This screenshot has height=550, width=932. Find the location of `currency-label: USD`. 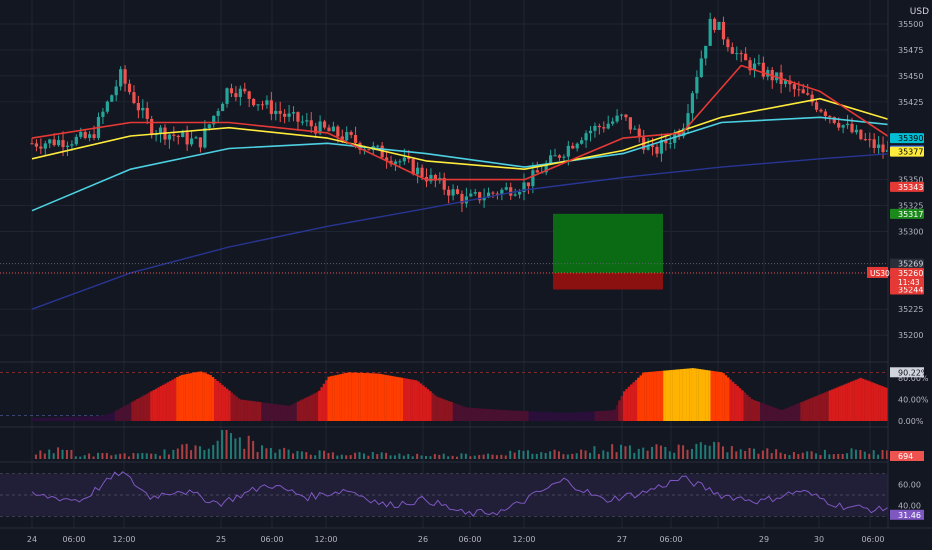

currency-label: USD is located at coordinates (919, 12).